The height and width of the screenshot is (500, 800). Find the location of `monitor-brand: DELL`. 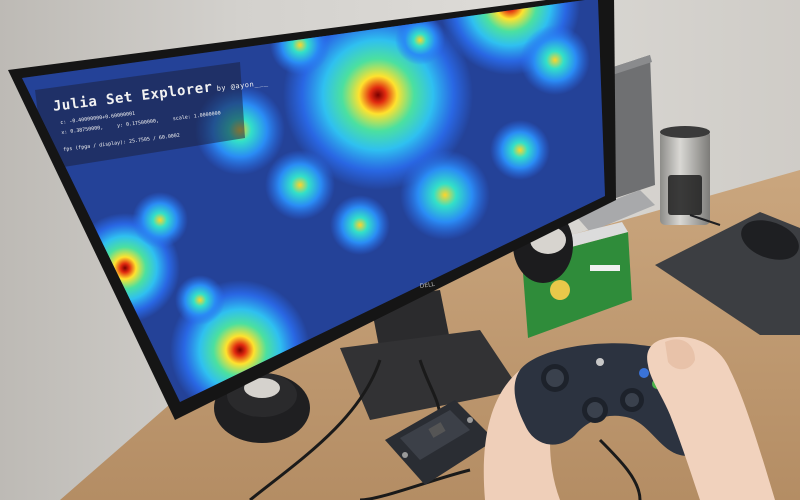

monitor-brand: DELL is located at coordinates (427, 285).